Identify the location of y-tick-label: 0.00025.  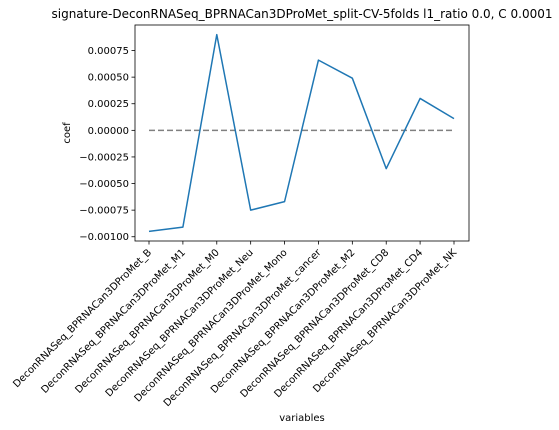
(108, 104).